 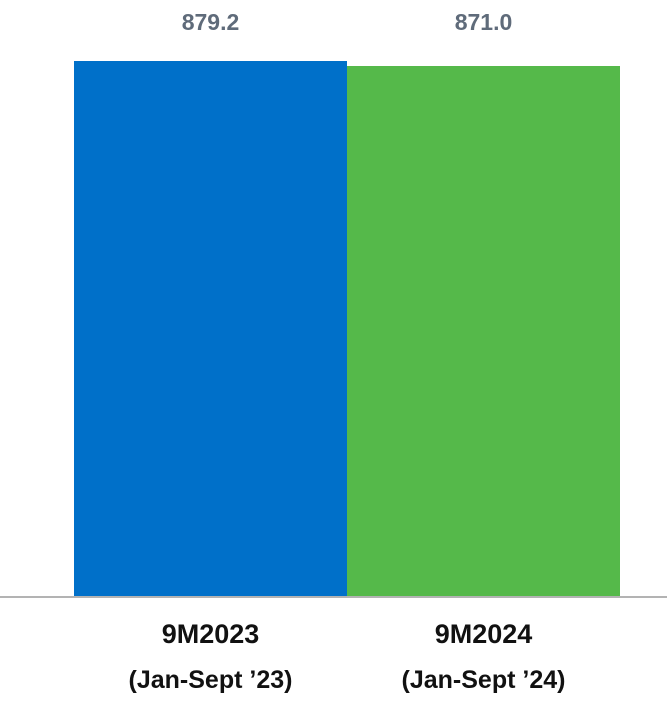 What do you see at coordinates (484, 634) in the screenshot?
I see `category-label-9m2024: 9M2024` at bounding box center [484, 634].